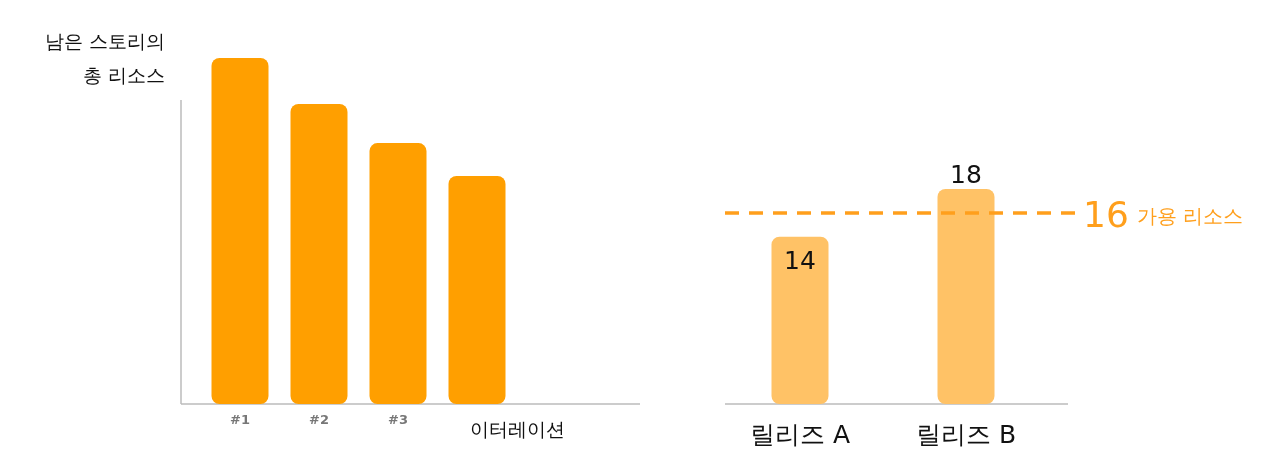 This screenshot has height=470, width=1280. I want to click on x-tick-label: 릴리즈 B, so click(966, 434).